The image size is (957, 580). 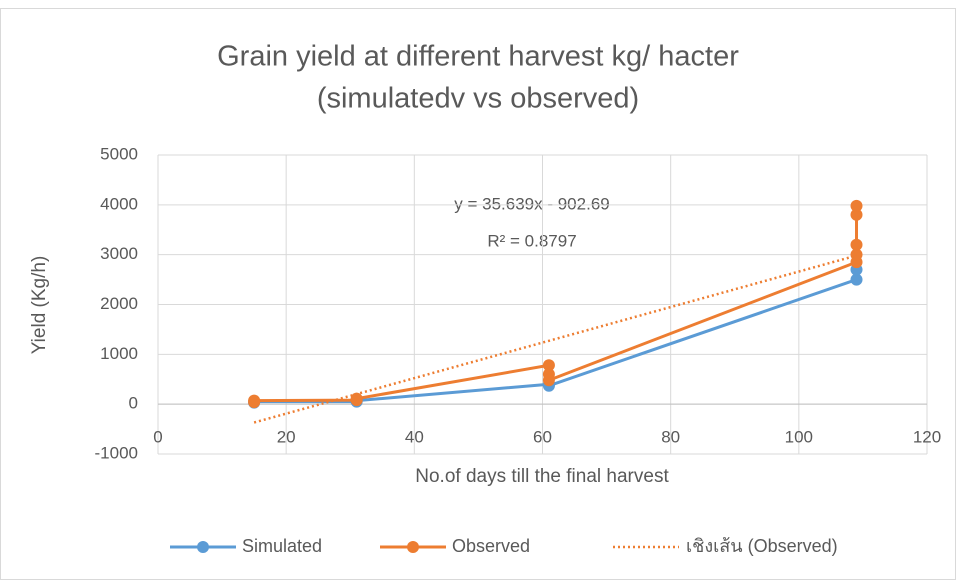 What do you see at coordinates (39, 305) in the screenshot?
I see `y-axis-label: Yield (Kg/h)` at bounding box center [39, 305].